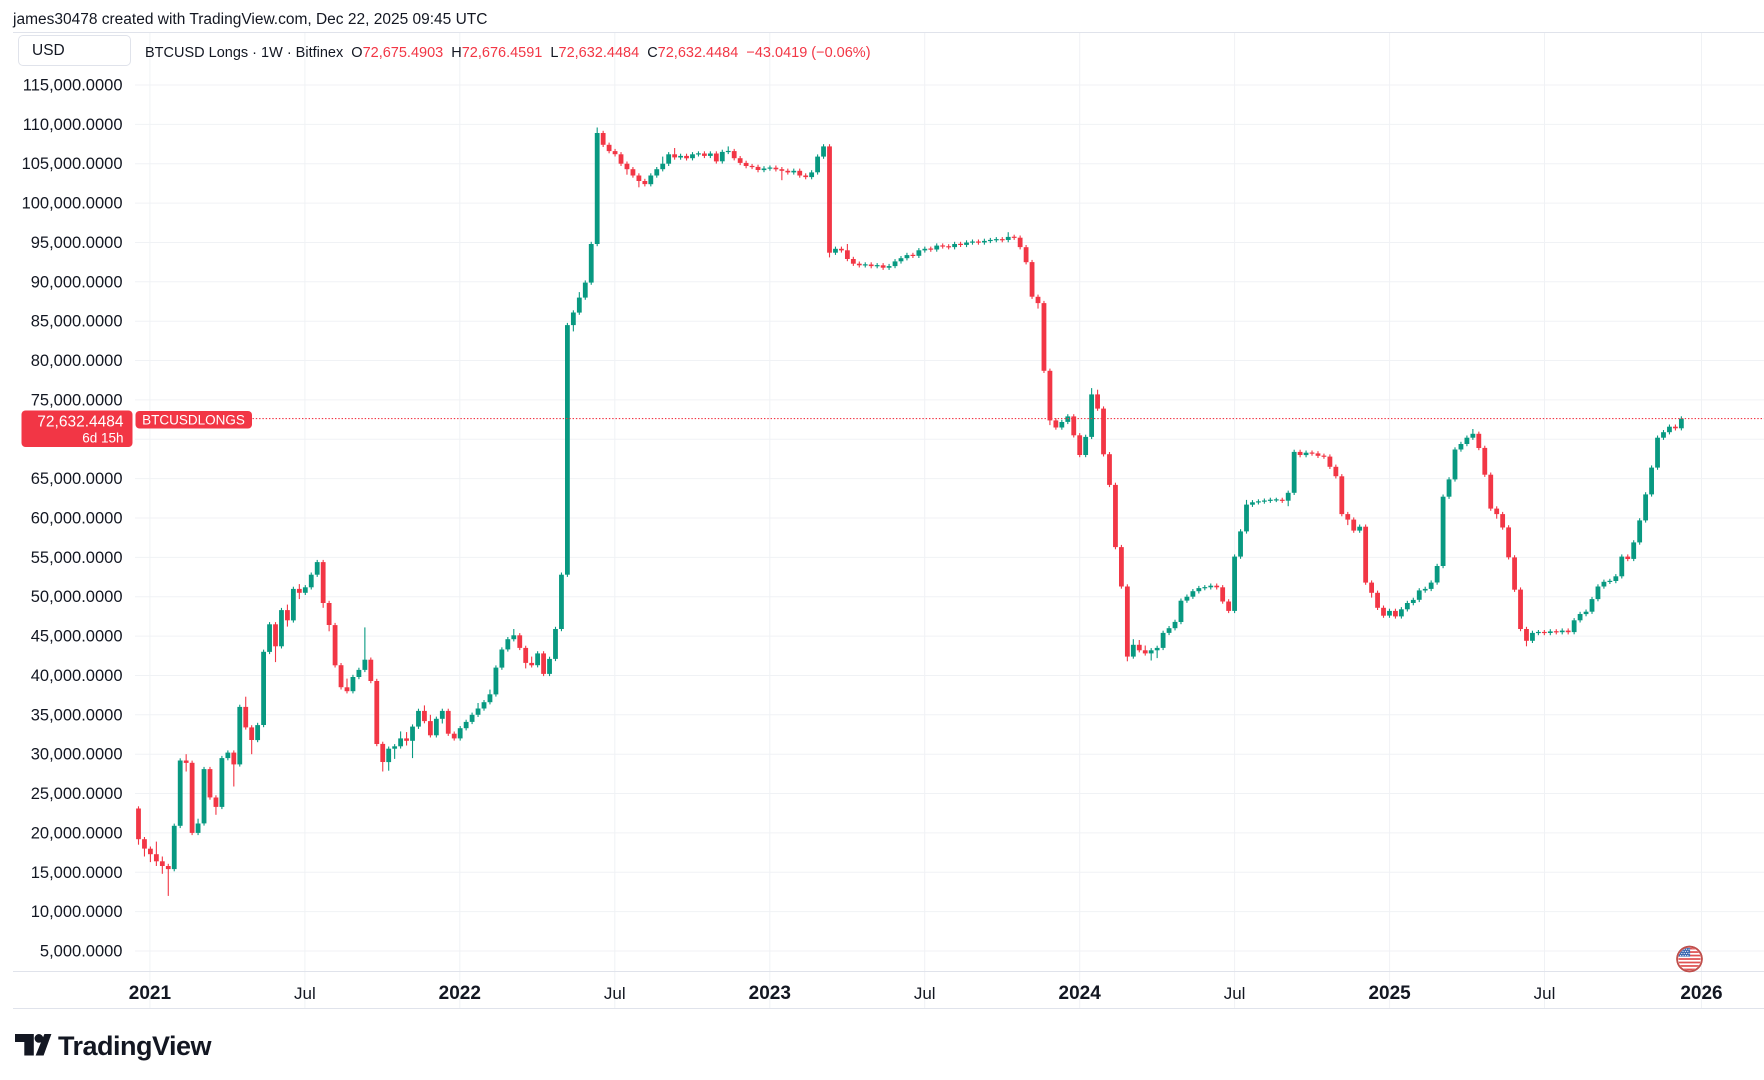  What do you see at coordinates (77, 519) in the screenshot?
I see `svg-text: 60,000.0000` at bounding box center [77, 519].